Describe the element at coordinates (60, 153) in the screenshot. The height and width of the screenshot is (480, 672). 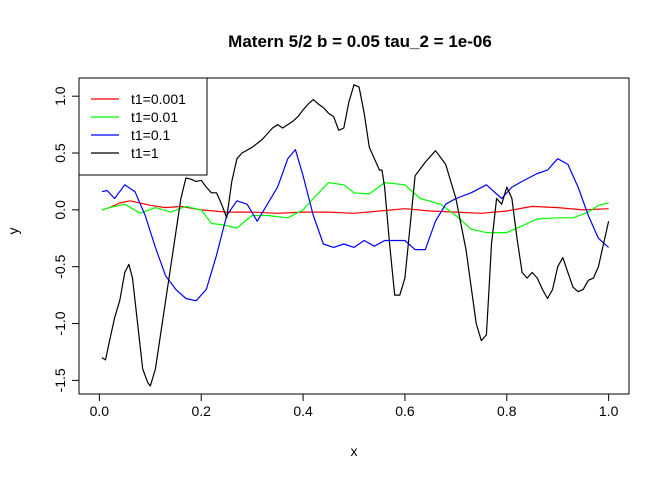
I see `y-tick-label: 0.5` at that location.